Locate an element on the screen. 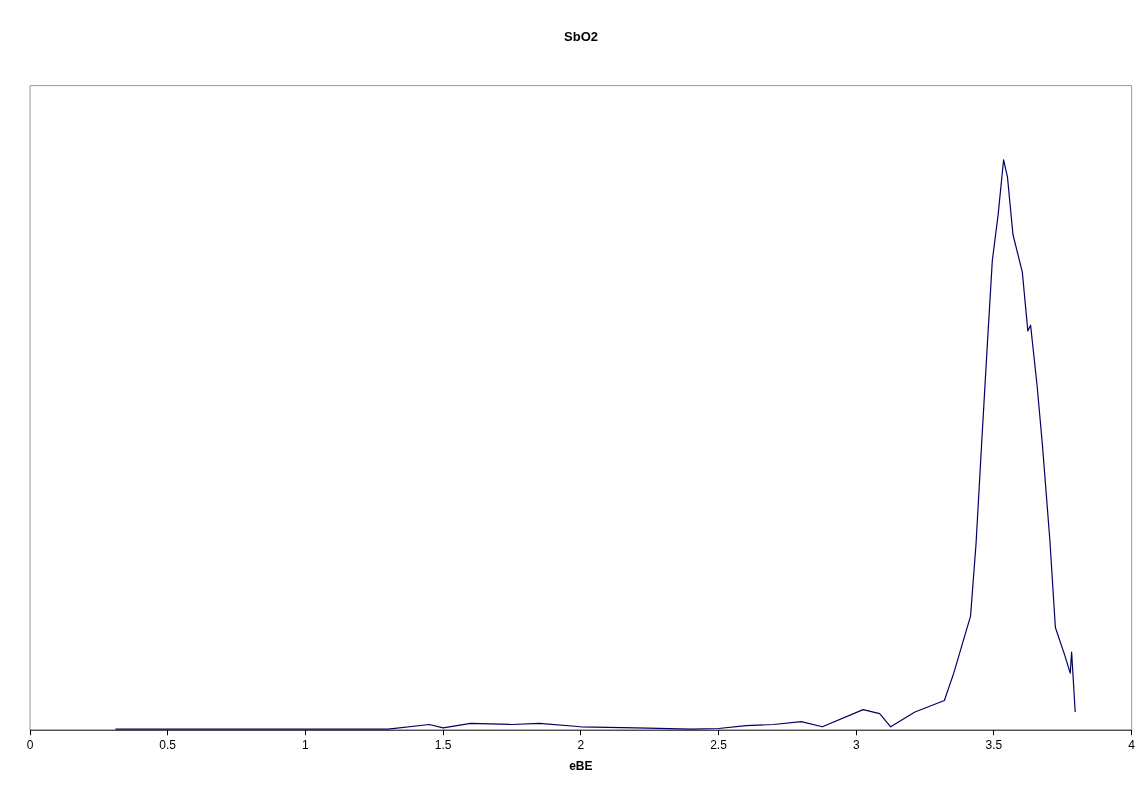 This screenshot has height=786, width=1146. x-tick-label: 4 is located at coordinates (1132, 744).